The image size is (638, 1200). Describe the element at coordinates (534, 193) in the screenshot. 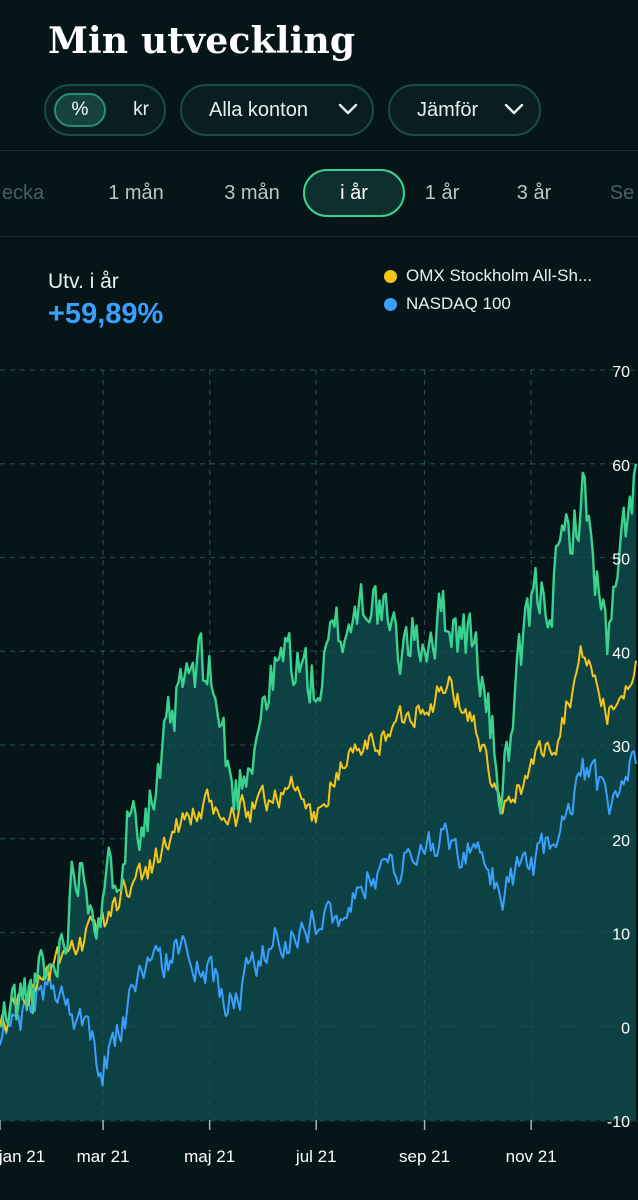

I see `period-tab-3y: 3 år` at that location.